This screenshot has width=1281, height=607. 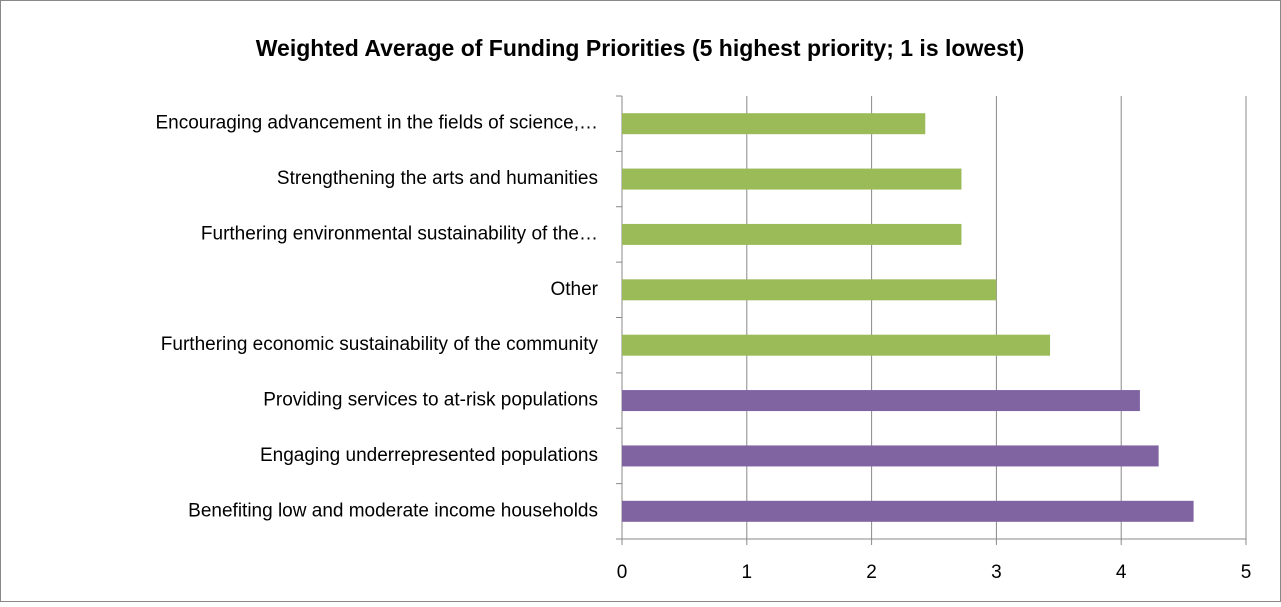 What do you see at coordinates (871, 572) in the screenshot?
I see `x-tick-label: 2` at bounding box center [871, 572].